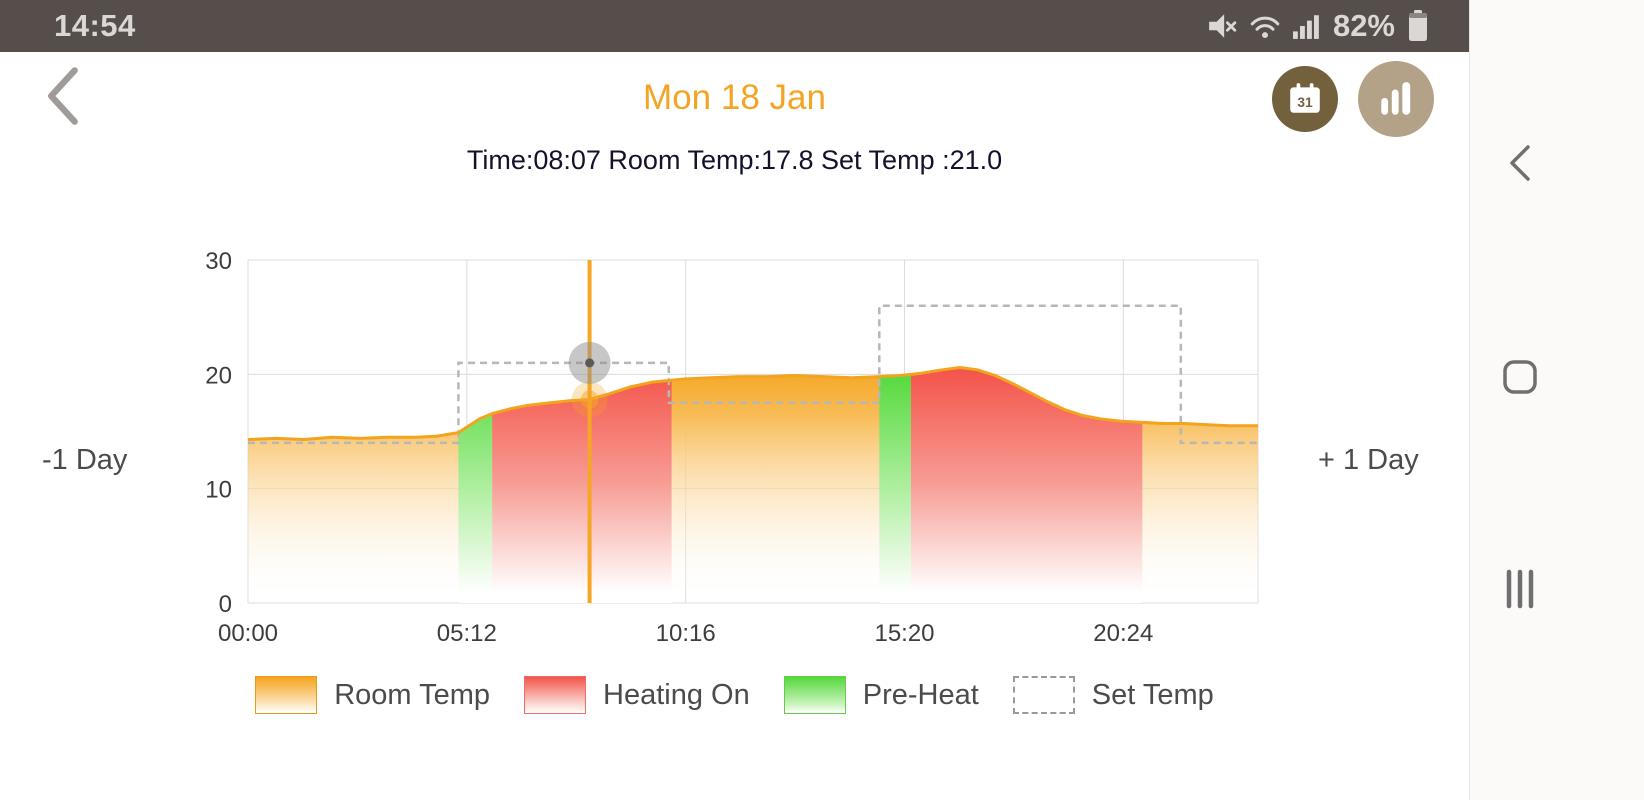  I want to click on svg-text: 05:12, so click(467, 632).